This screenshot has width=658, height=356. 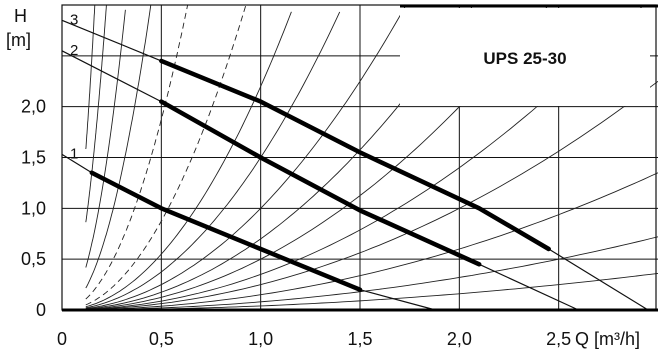 I want to click on x-tick-label: 2,0, so click(x=459, y=339).